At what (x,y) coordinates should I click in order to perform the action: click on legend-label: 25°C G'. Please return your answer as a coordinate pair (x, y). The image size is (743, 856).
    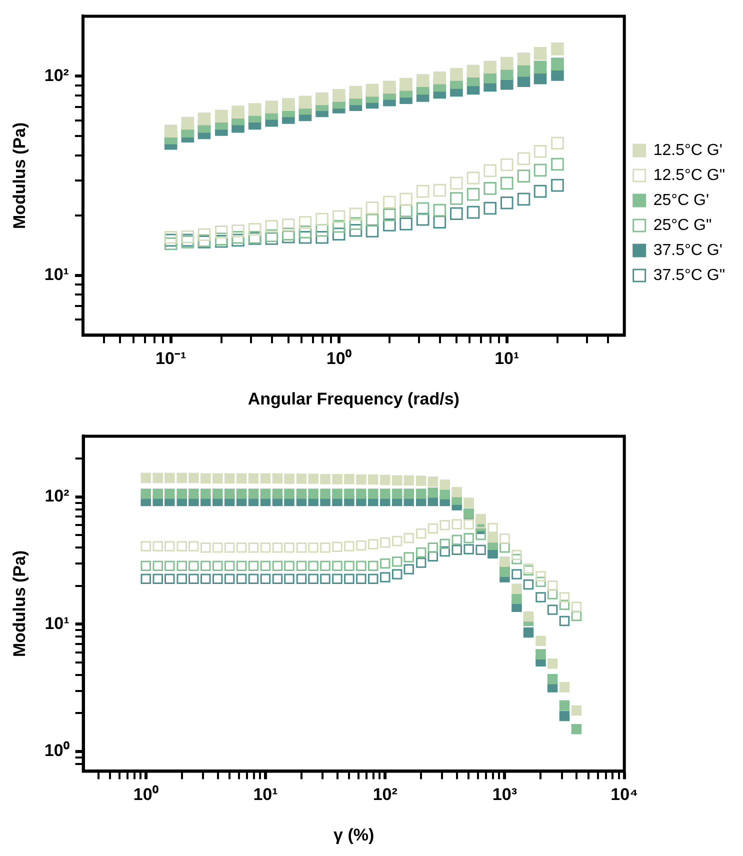
    Looking at the image, I should click on (681, 200).